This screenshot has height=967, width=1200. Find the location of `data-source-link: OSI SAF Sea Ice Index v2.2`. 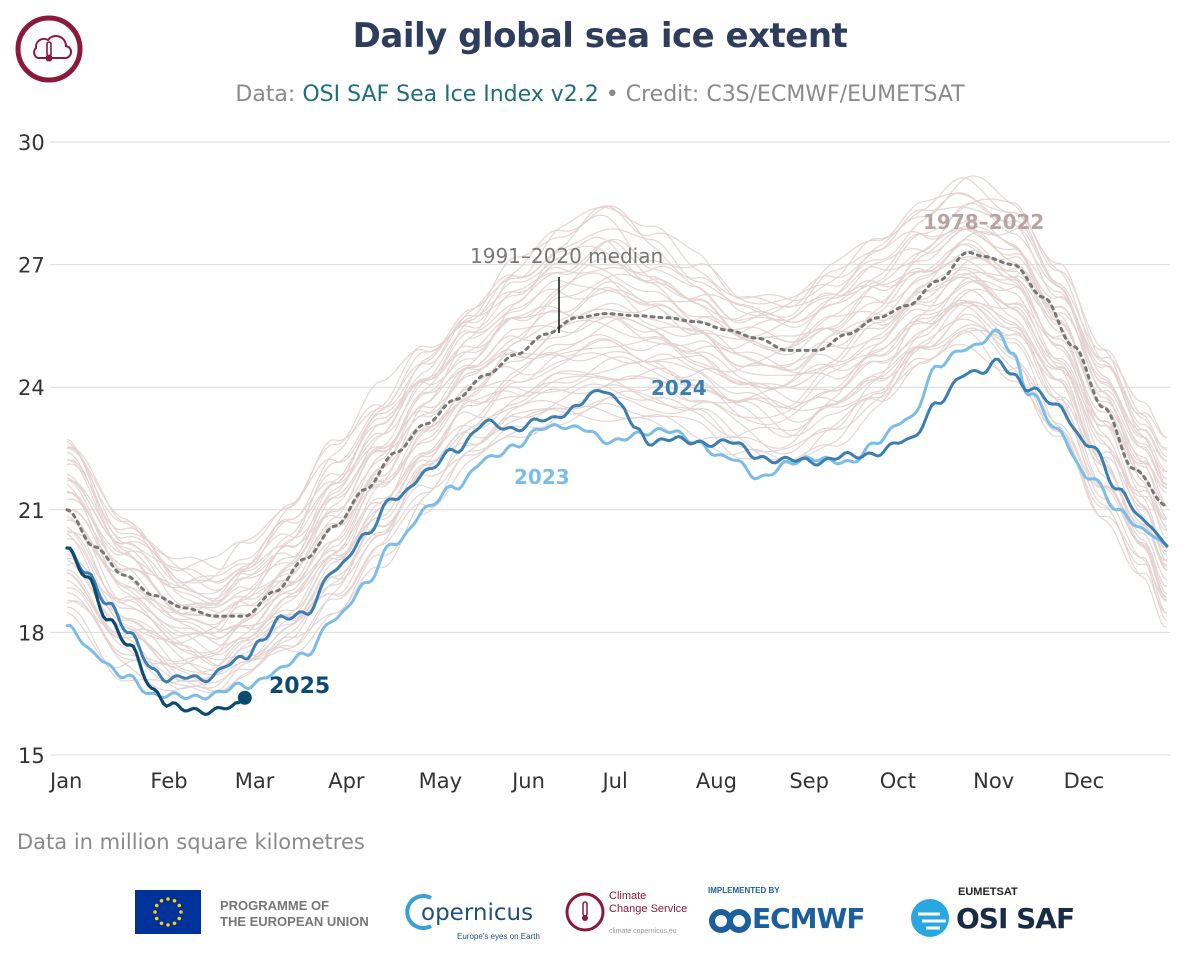

data-source-link: OSI SAF Sea Ice Index v2.2 is located at coordinates (450, 94).